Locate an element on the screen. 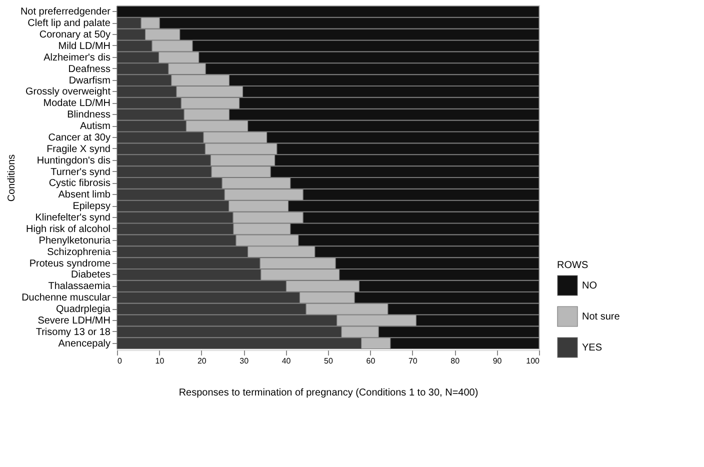 The height and width of the screenshot is (467, 704). legend-label: YES is located at coordinates (592, 348).